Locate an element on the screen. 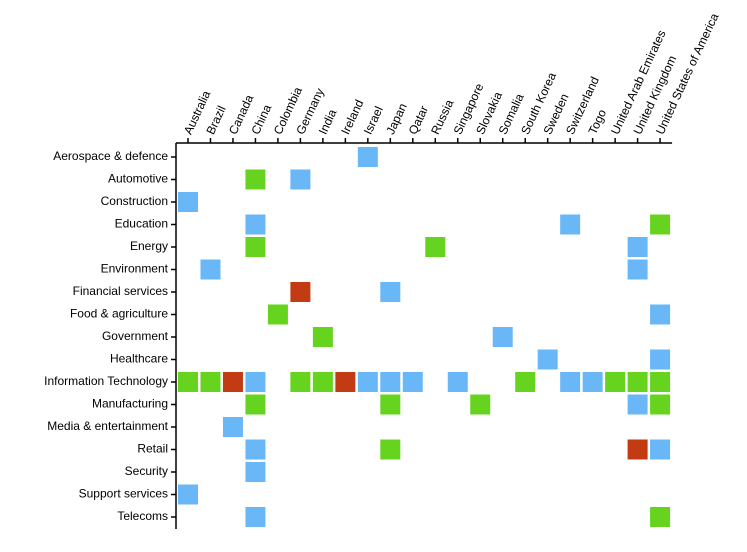 The width and height of the screenshot is (747, 552). row-label: Automotive is located at coordinates (138, 179).